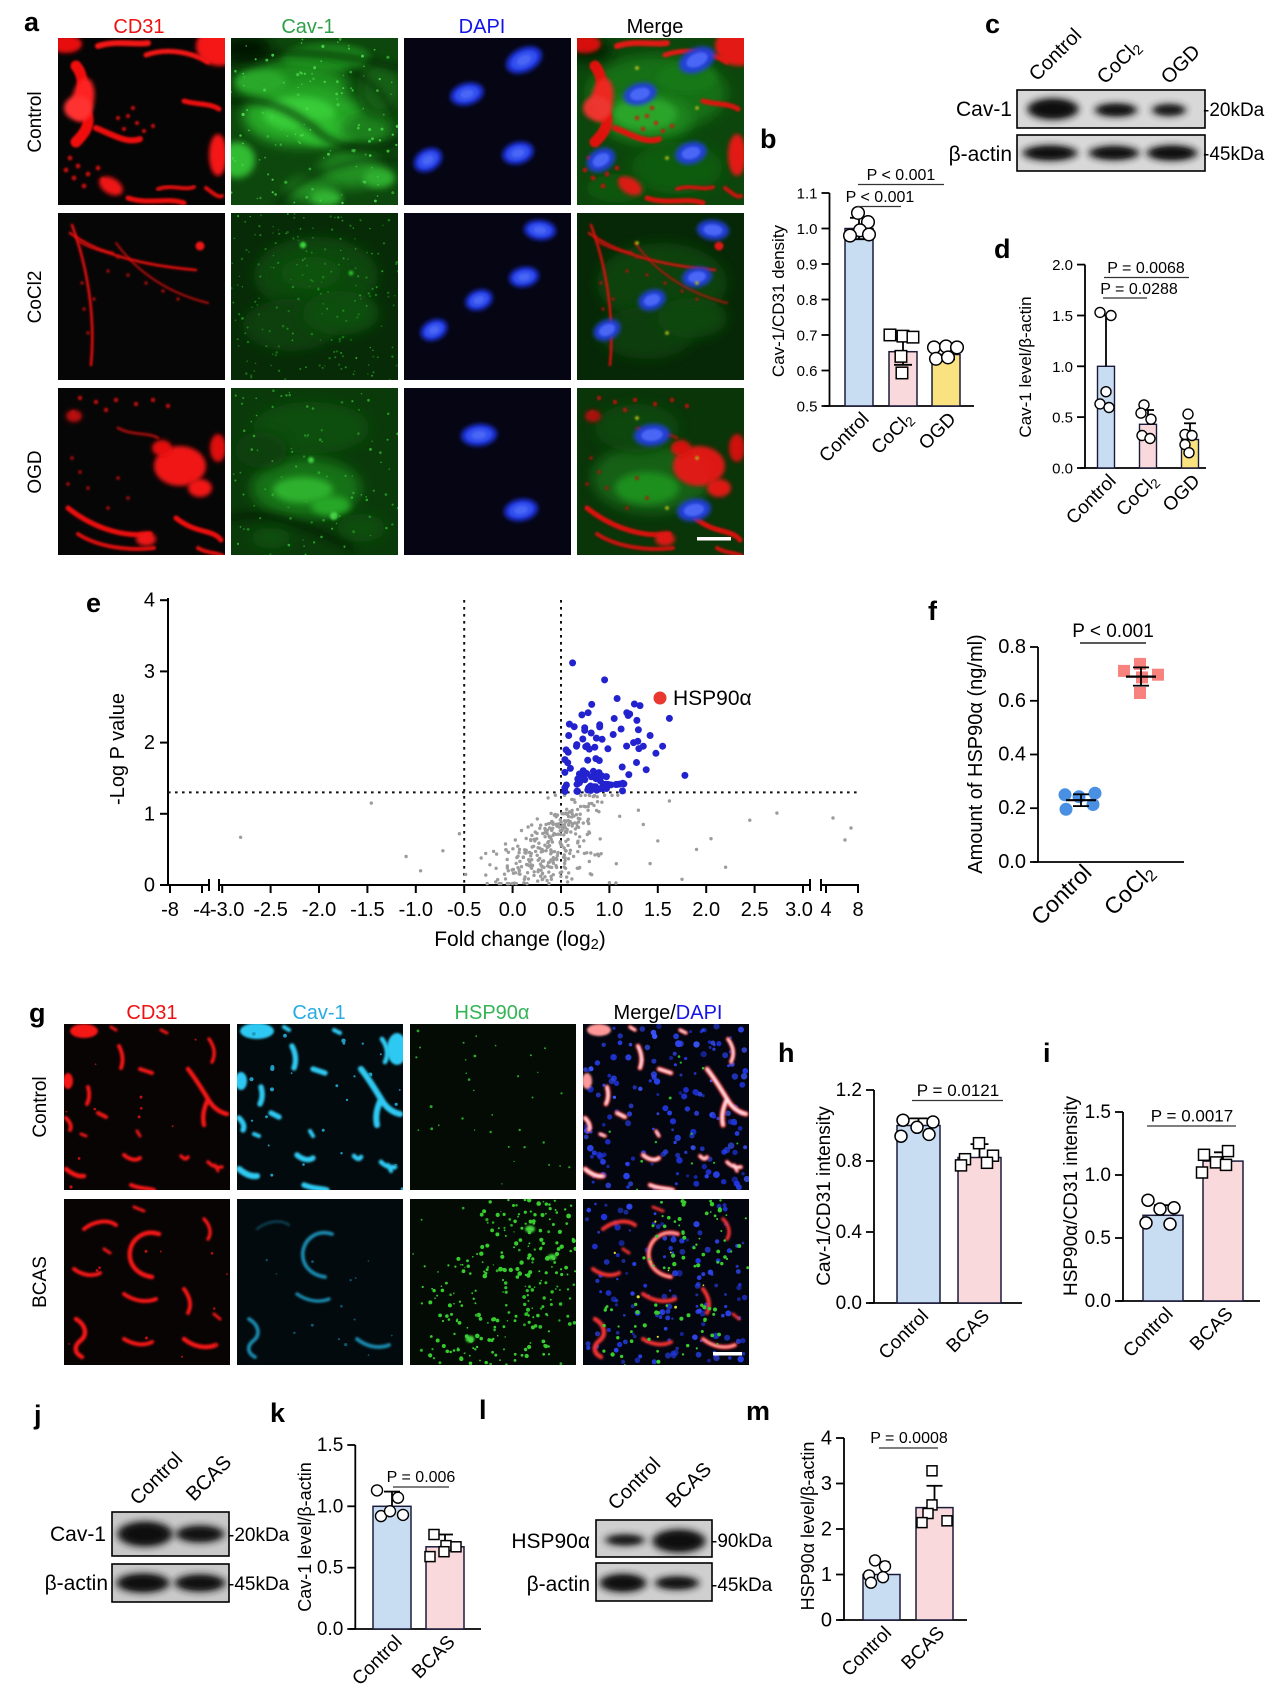 The image size is (1270, 1699). What do you see at coordinates (40, 1282) in the screenshot?
I see `svg-text: BCAS` at bounding box center [40, 1282].